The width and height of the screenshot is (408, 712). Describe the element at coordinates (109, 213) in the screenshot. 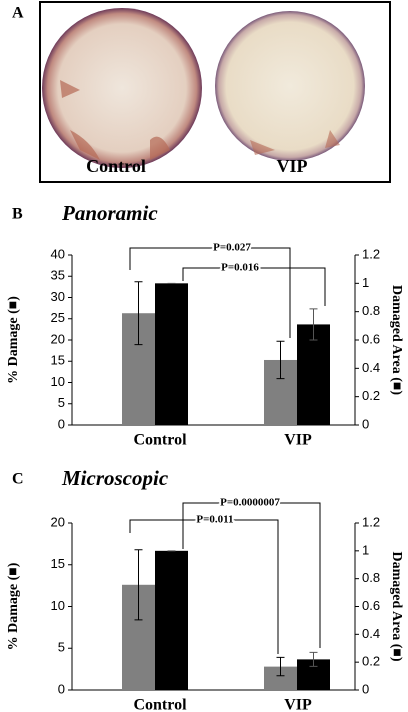

I see `chart-title: Panoramic` at that location.